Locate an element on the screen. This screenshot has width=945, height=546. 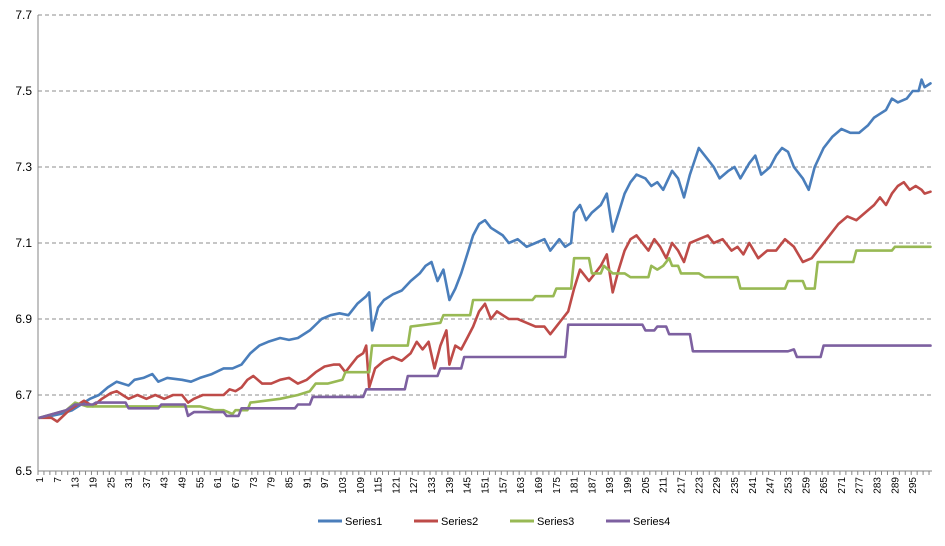
x-tick-label: 91 is located at coordinates (307, 483).